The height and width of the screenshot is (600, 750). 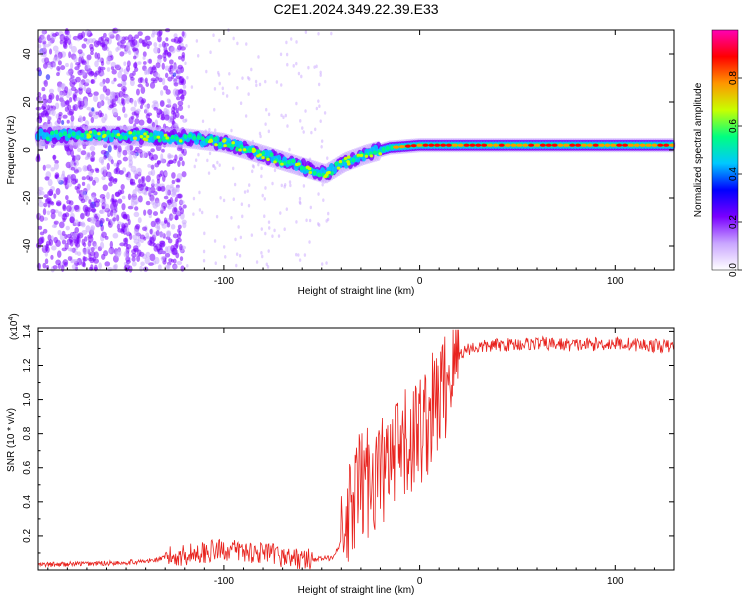 What do you see at coordinates (420, 281) in the screenshot?
I see `x-tick-label: 0` at bounding box center [420, 281].